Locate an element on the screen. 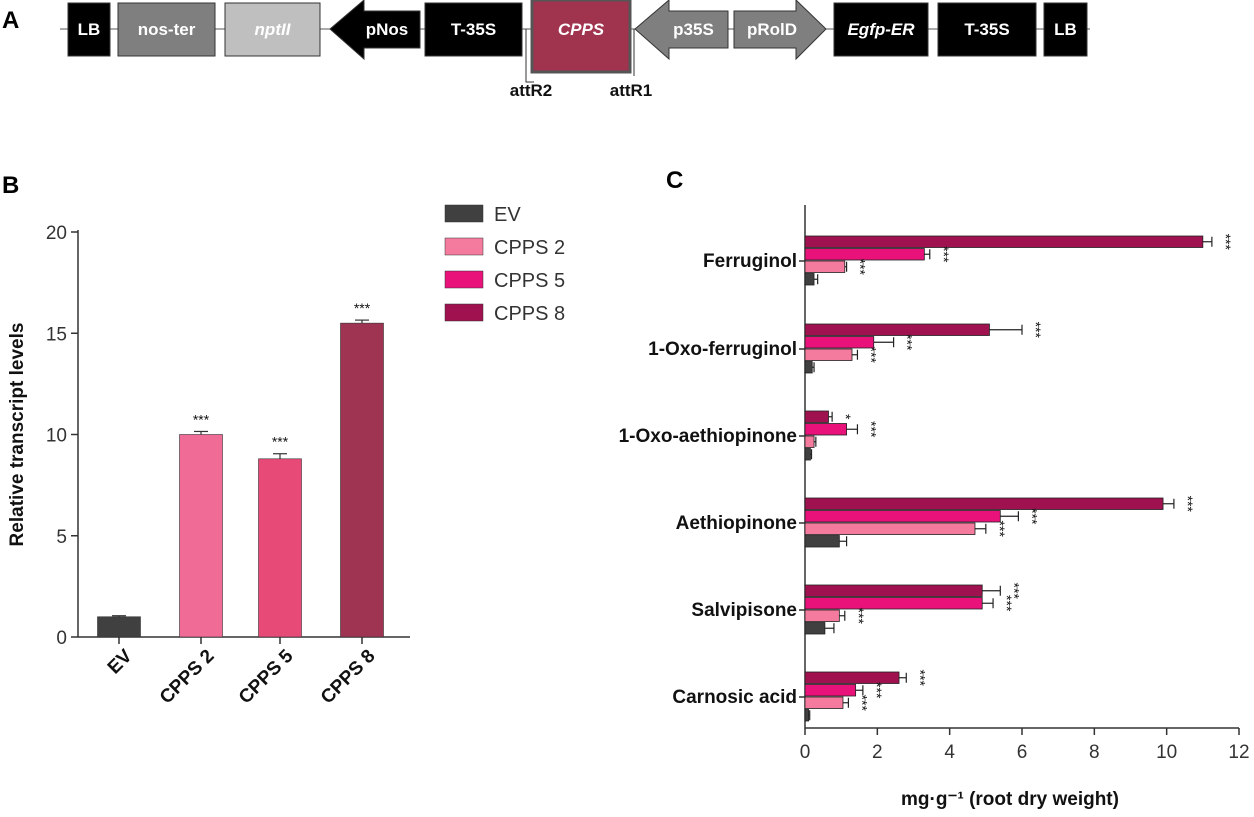  construct-element-egfp-er-label: Egfp-ER is located at coordinates (881, 29).